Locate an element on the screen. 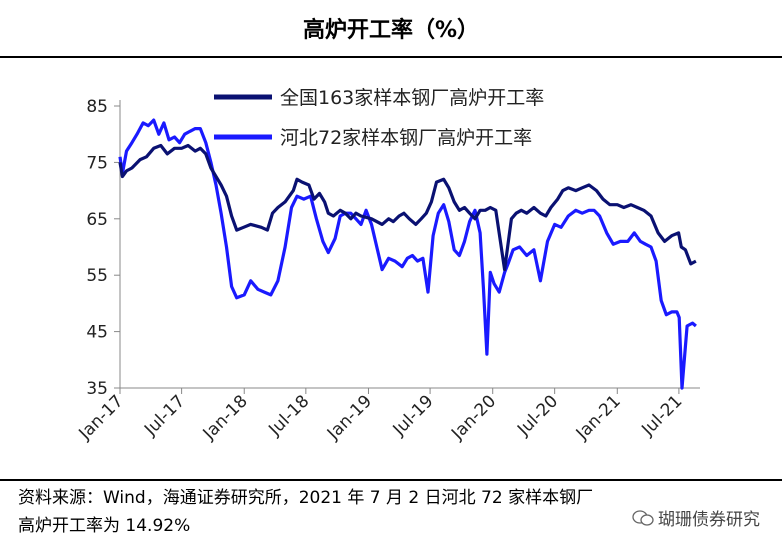  y-tick-label: 45 is located at coordinates (97, 333).